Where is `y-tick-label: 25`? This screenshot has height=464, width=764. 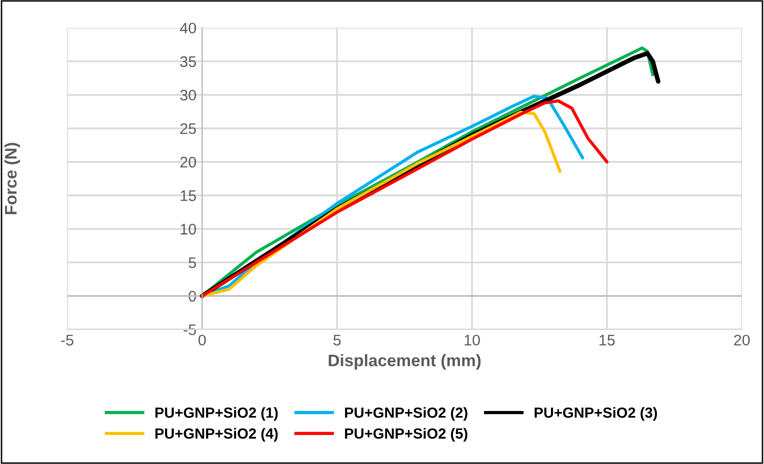 y-tick-label: 25 is located at coordinates (188, 128).